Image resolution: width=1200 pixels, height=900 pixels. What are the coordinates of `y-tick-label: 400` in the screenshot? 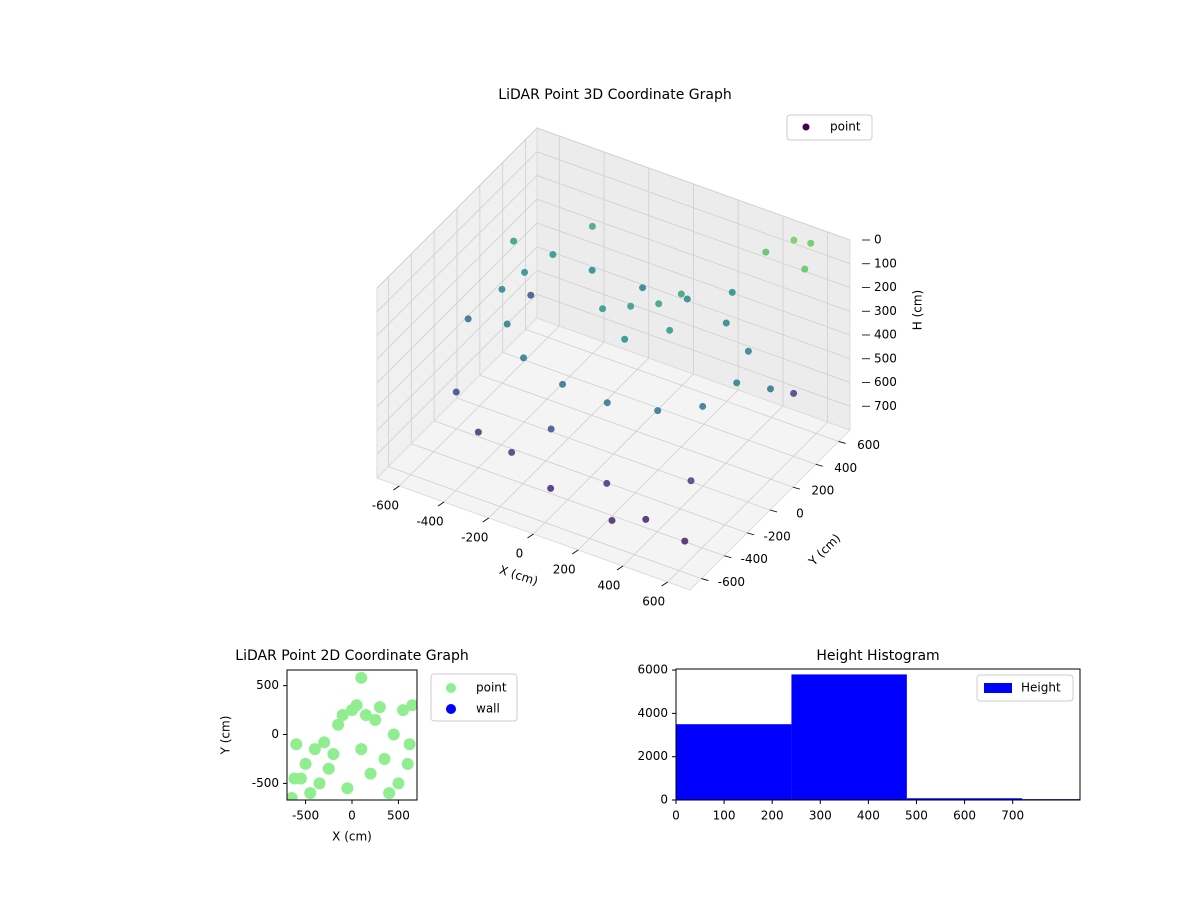 It's located at (845, 468).